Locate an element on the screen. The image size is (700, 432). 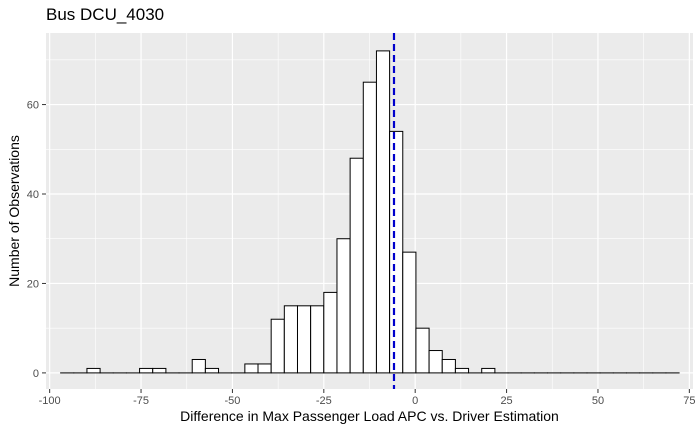
x-tick-label: -25 is located at coordinates (324, 401).